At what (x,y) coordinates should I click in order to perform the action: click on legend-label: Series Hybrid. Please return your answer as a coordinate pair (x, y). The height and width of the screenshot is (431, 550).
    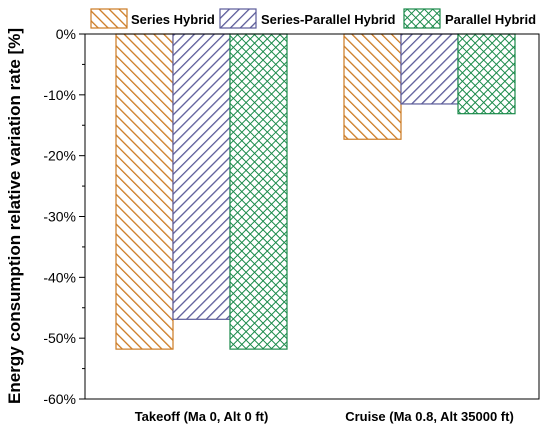
    Looking at the image, I should click on (173, 19).